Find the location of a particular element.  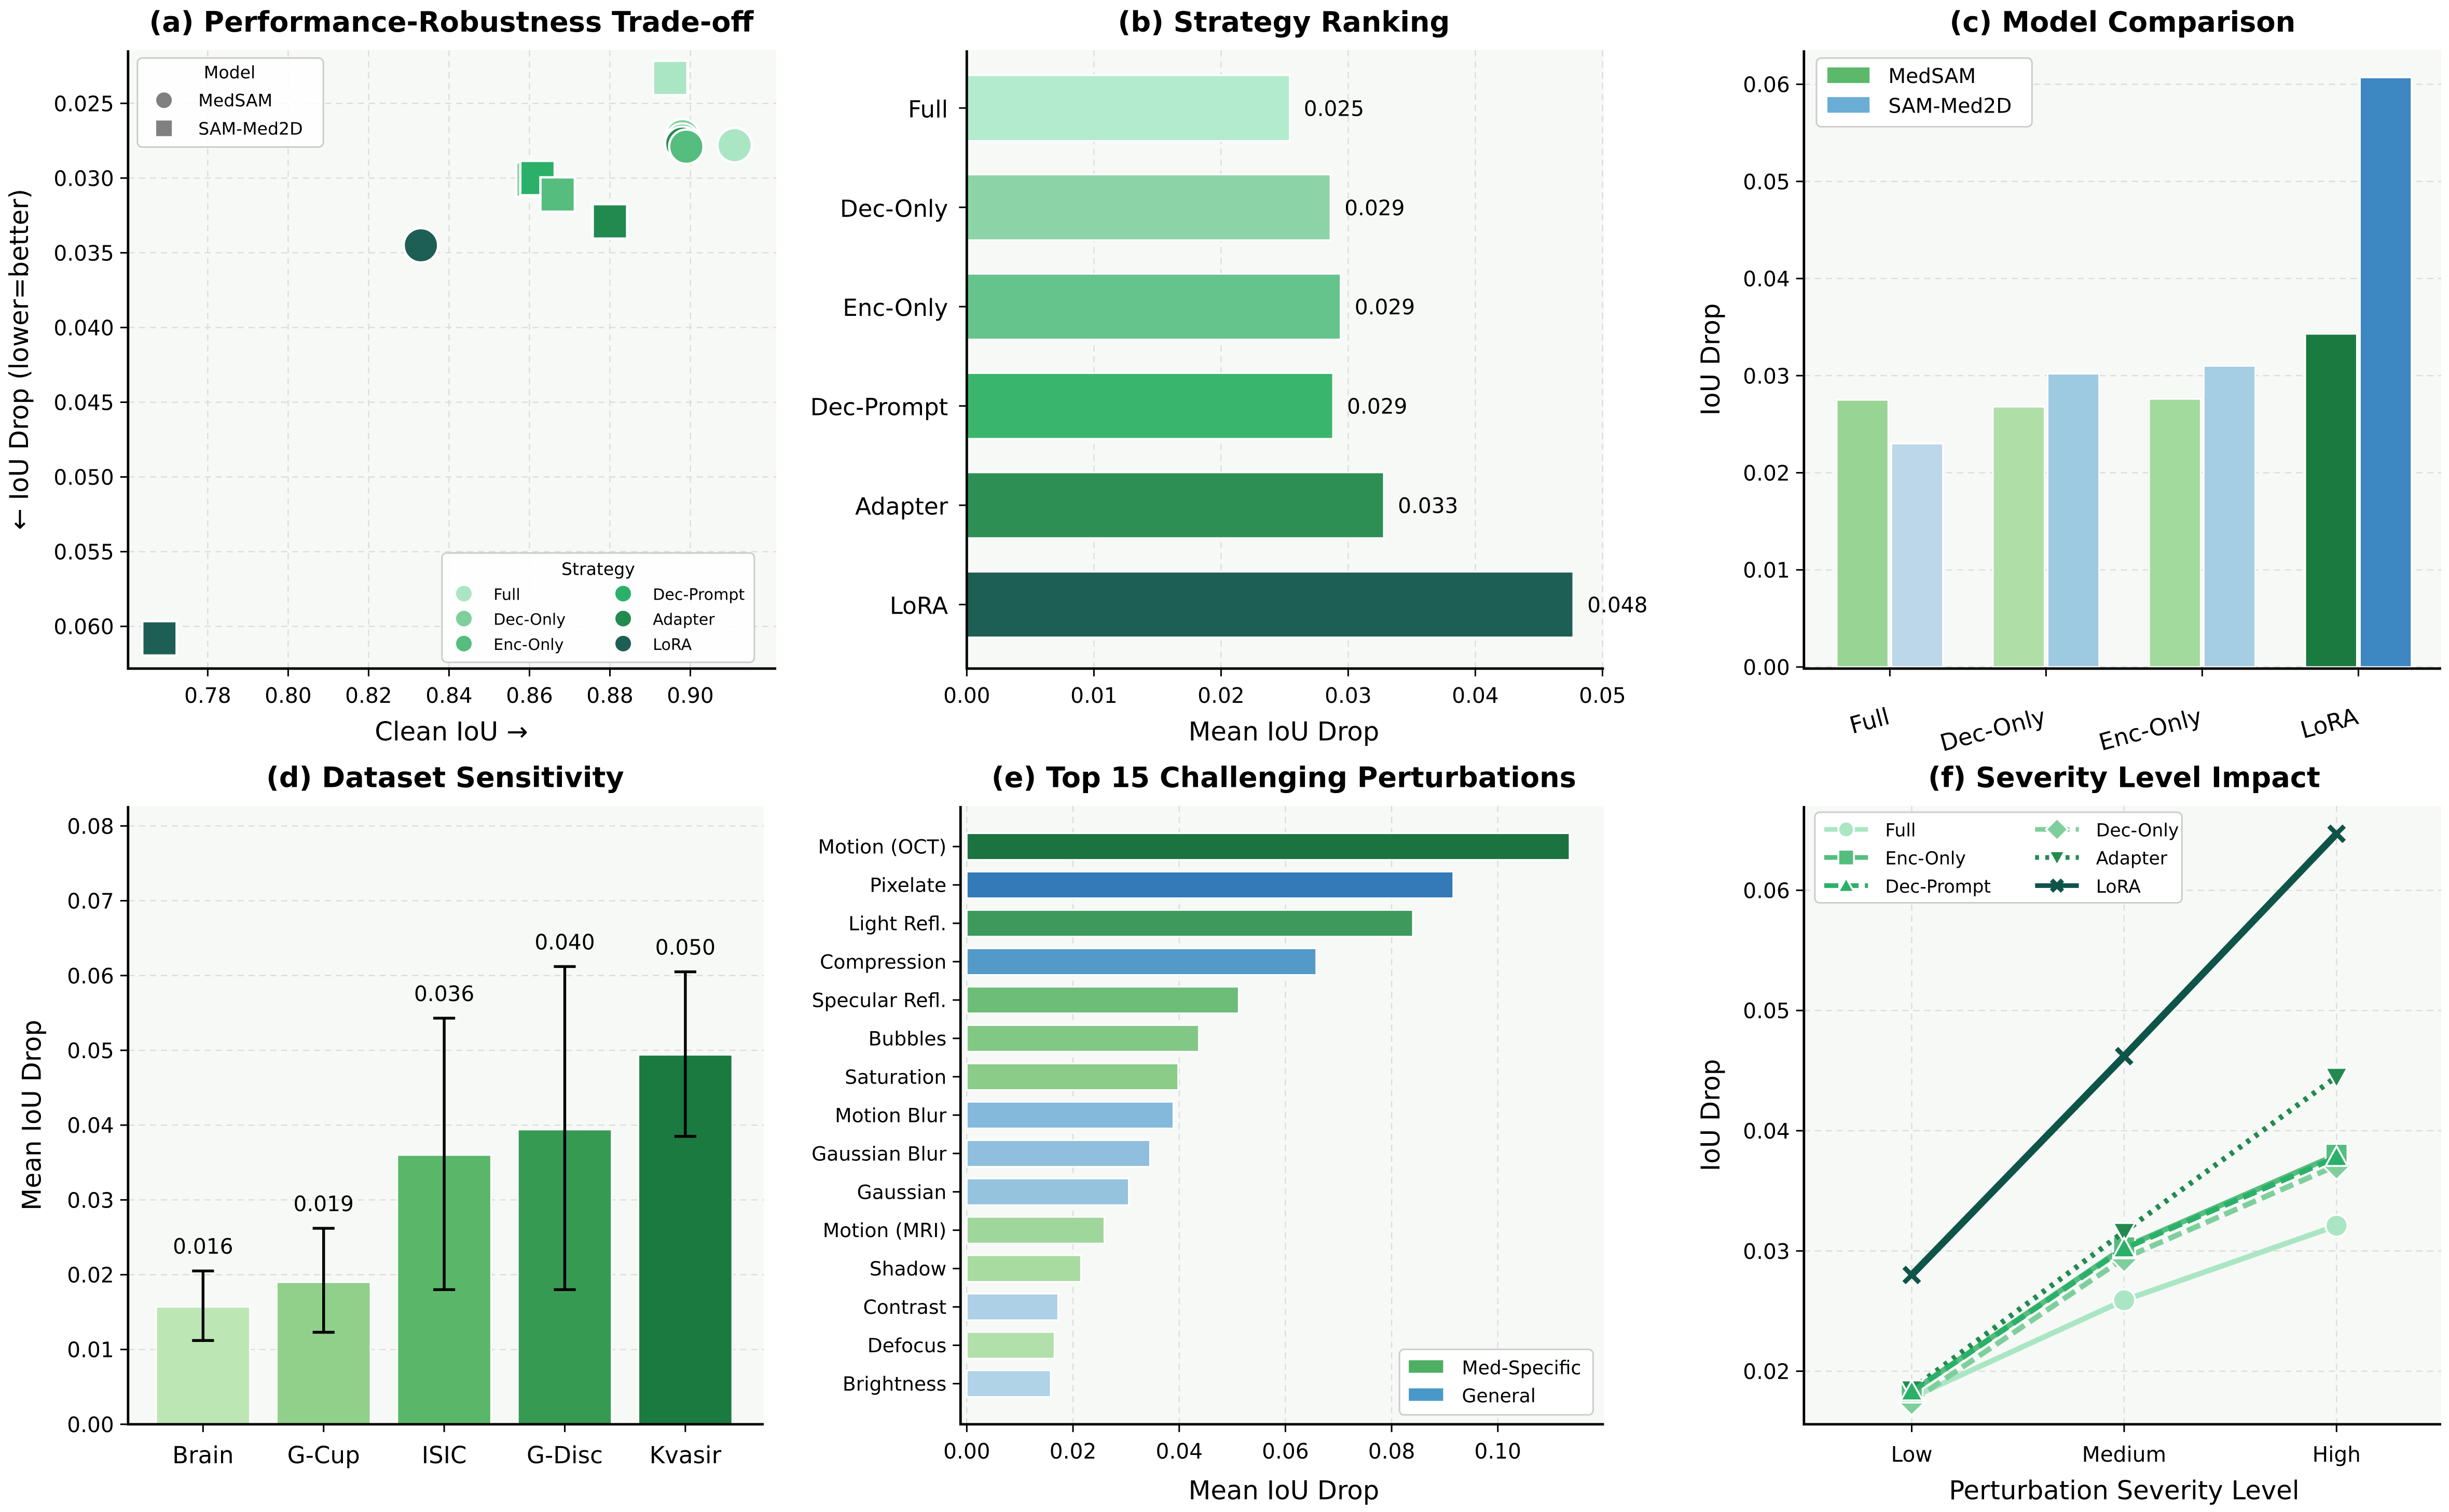

data-label: 0.040 is located at coordinates (565, 942).